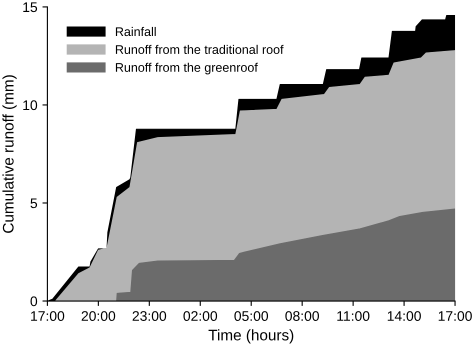 This screenshot has height=346, width=474. What do you see at coordinates (200, 49) in the screenshot?
I see `legend-label: Runoff from the traditional roof` at bounding box center [200, 49].